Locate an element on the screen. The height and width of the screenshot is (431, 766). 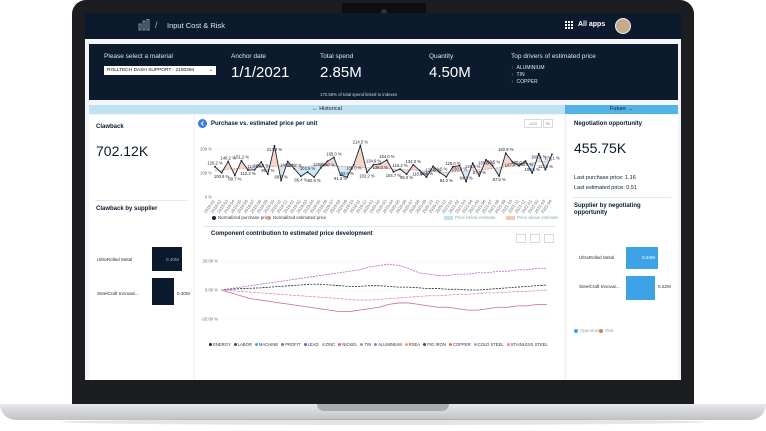
data-label: 213.3 % is located at coordinates (275, 149).